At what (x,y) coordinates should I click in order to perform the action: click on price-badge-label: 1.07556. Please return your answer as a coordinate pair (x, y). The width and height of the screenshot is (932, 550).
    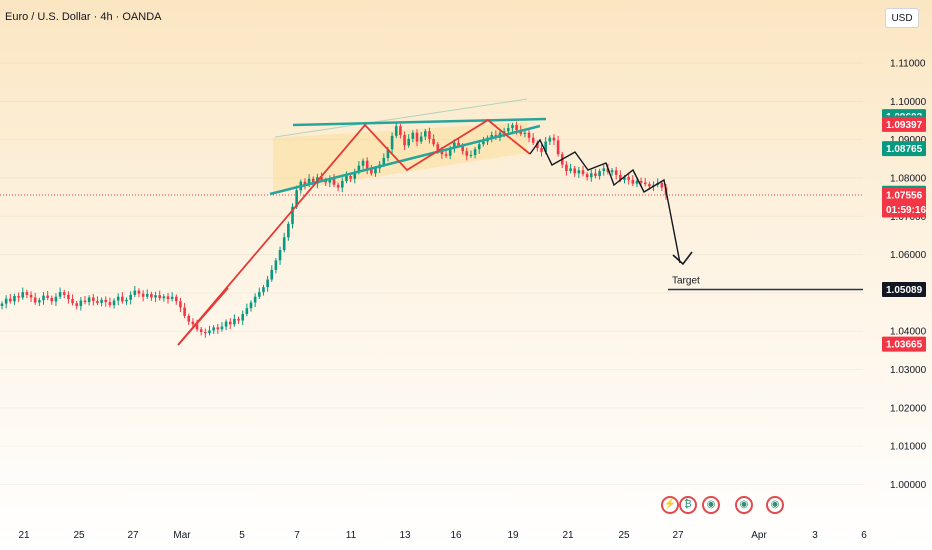
    Looking at the image, I should click on (904, 195).